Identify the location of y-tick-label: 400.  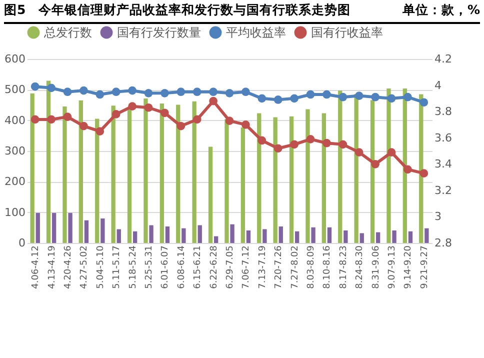
(15, 120).